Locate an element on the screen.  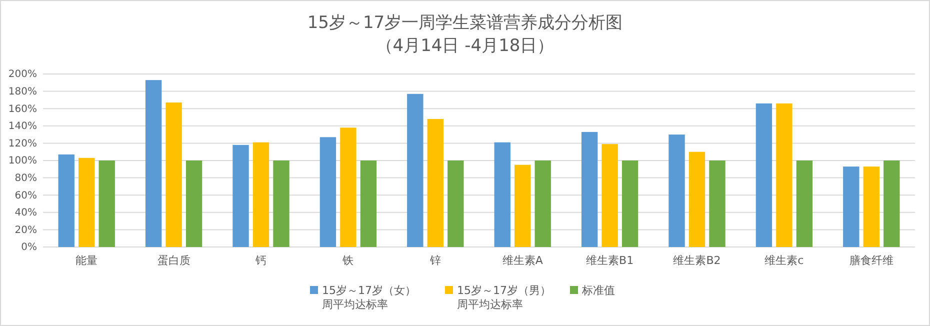
y-tick-label: 120% is located at coordinates (22, 144).